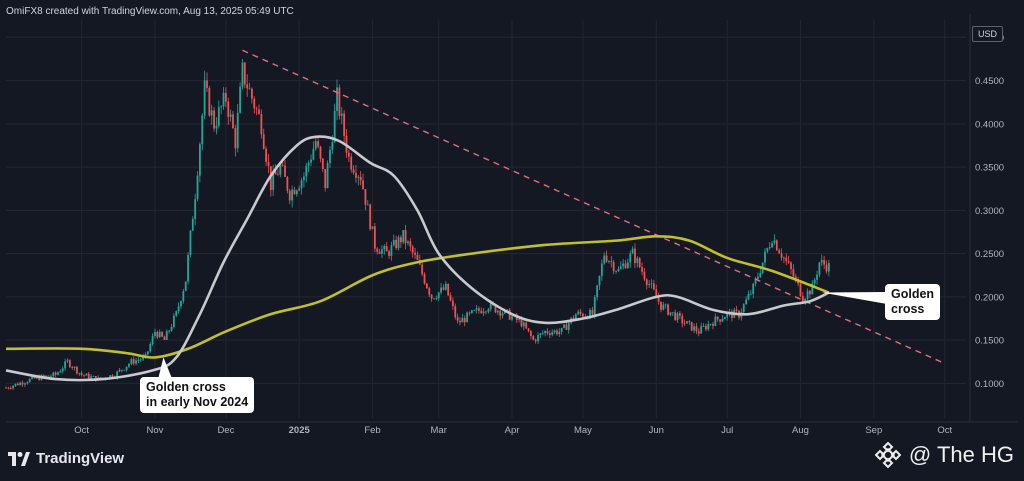 Image resolution: width=1024 pixels, height=481 pixels. What do you see at coordinates (989, 211) in the screenshot?
I see `y-tick-label: 0.3000` at bounding box center [989, 211].